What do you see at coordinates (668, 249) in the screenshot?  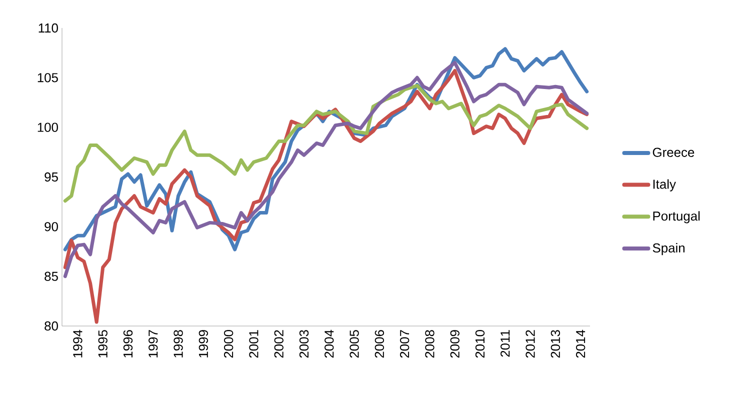 I see `legend-label: Spain` at bounding box center [668, 249].